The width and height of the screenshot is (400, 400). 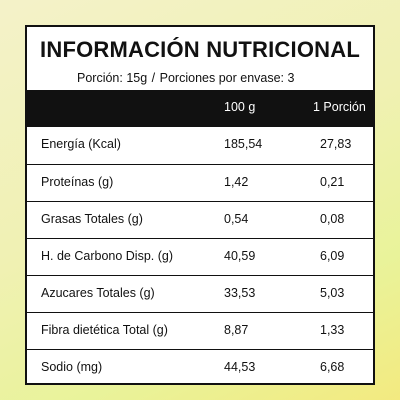 What do you see at coordinates (240, 107) in the screenshot?
I see `column-header-100g: 100 g` at bounding box center [240, 107].